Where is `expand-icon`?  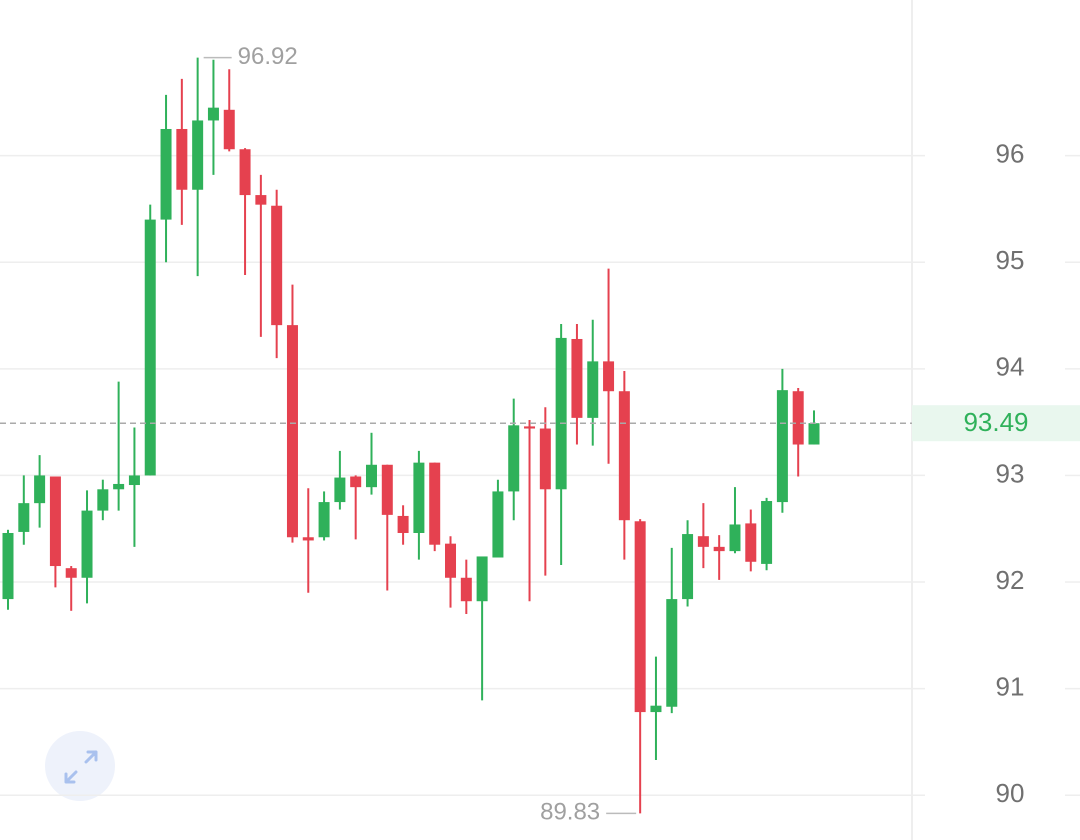
expand-icon is located at coordinates (81, 767).